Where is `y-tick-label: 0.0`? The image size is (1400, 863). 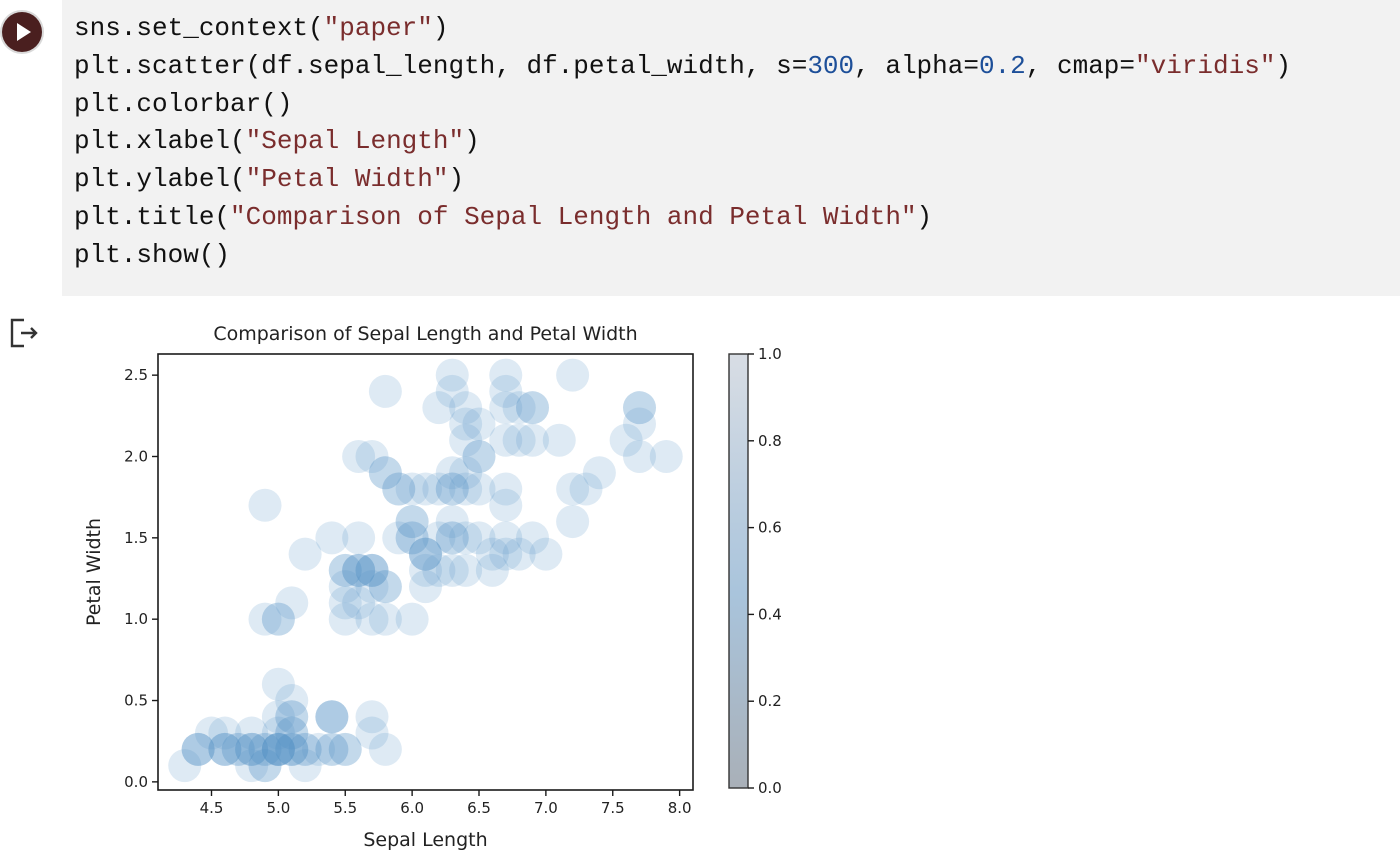
y-tick-label: 0.0 is located at coordinates (136, 782).